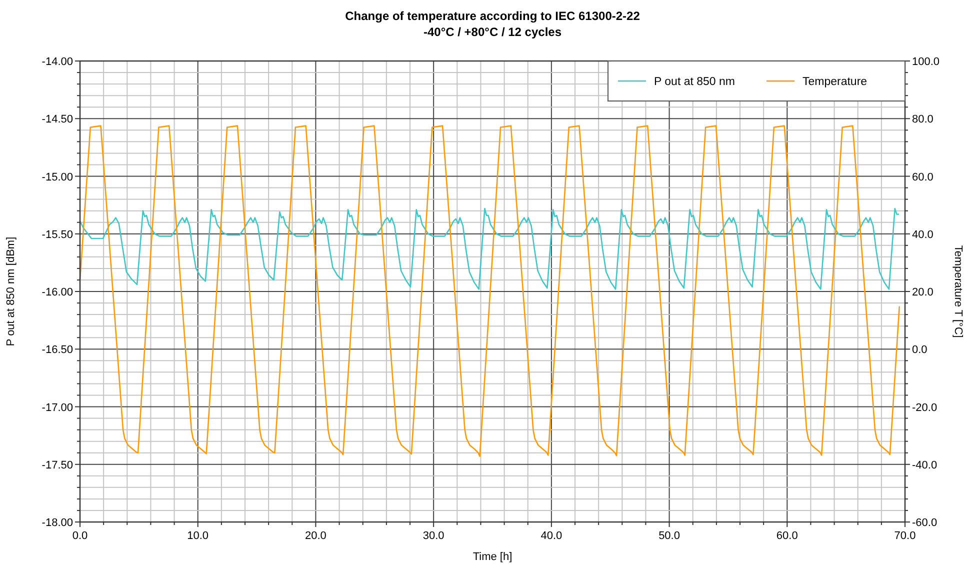  I want to click on y2-tick-label: 0.0, so click(920, 350).